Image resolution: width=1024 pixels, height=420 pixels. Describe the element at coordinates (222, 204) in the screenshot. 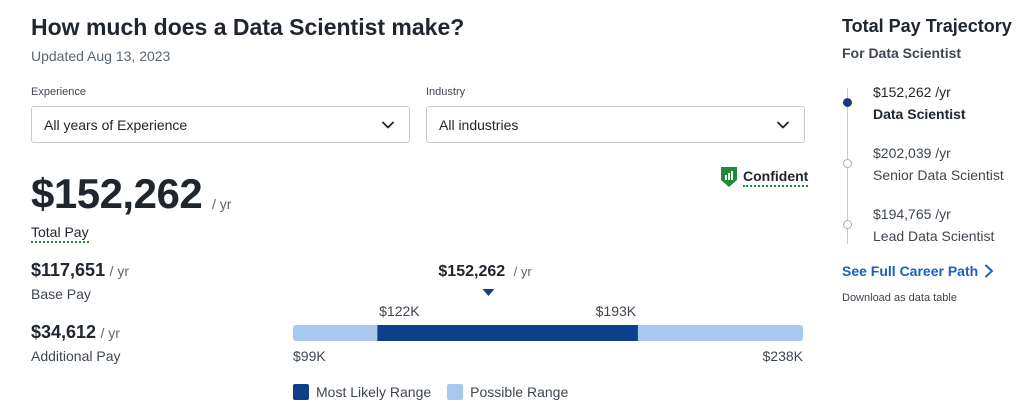

I see `total-pay-unit: / yr` at that location.